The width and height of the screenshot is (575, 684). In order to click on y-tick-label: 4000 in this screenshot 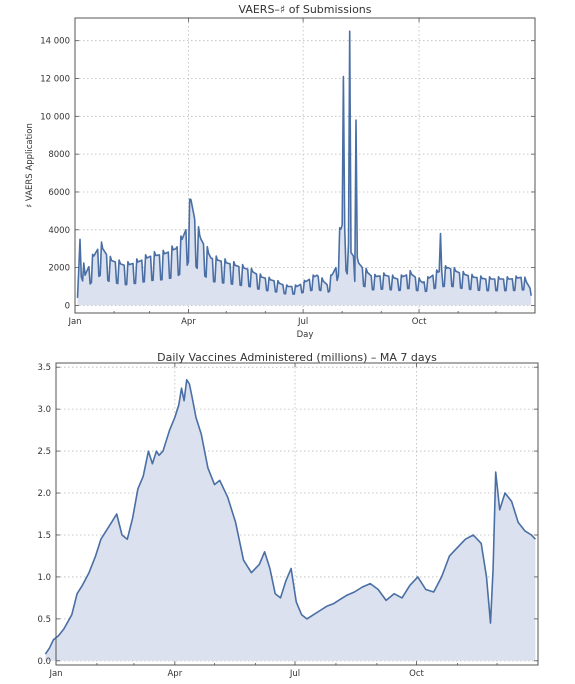, I will do `click(59, 231)`.